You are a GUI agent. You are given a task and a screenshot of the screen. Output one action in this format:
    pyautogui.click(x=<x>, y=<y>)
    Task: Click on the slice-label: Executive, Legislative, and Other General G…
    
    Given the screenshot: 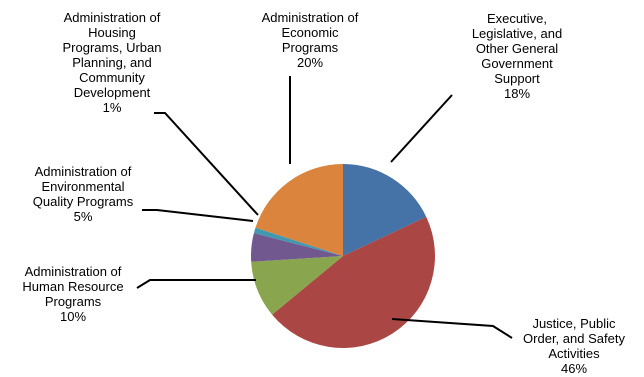 What is the action you would take?
    pyautogui.click(x=517, y=56)
    